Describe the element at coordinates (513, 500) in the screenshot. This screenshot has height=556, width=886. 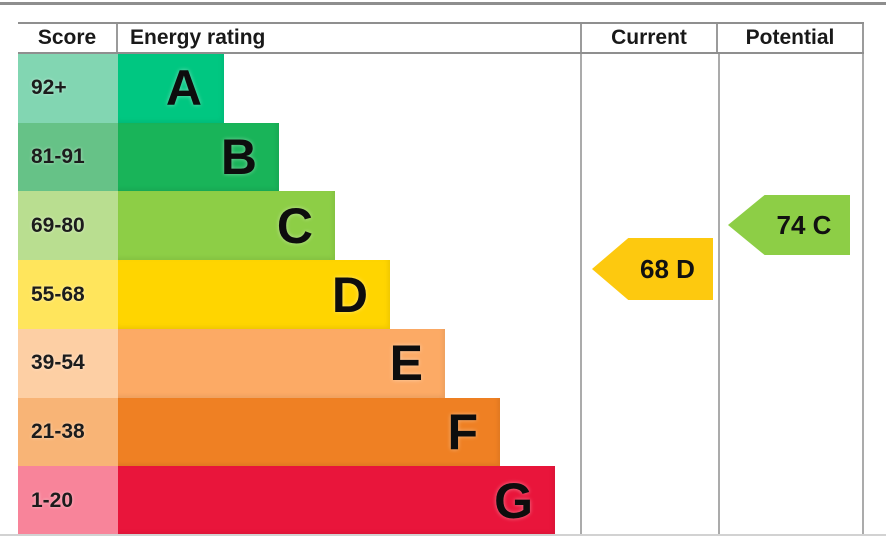
I see `band-letter: G` at that location.